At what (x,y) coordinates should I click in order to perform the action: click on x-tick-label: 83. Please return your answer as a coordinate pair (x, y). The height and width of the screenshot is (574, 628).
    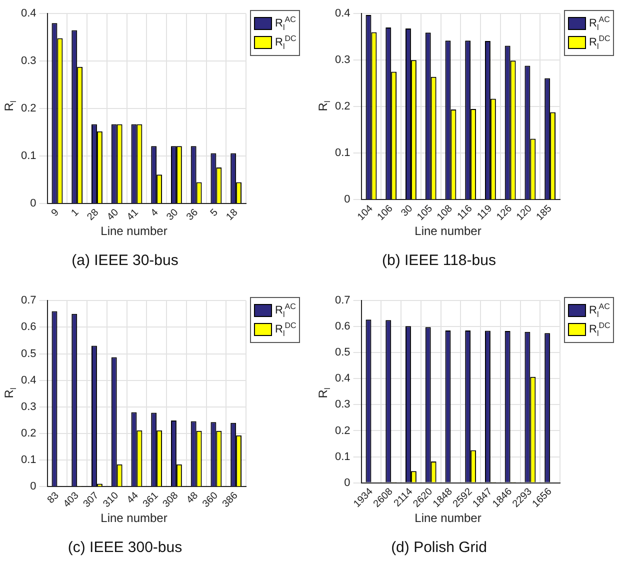
    Looking at the image, I should click on (54, 498).